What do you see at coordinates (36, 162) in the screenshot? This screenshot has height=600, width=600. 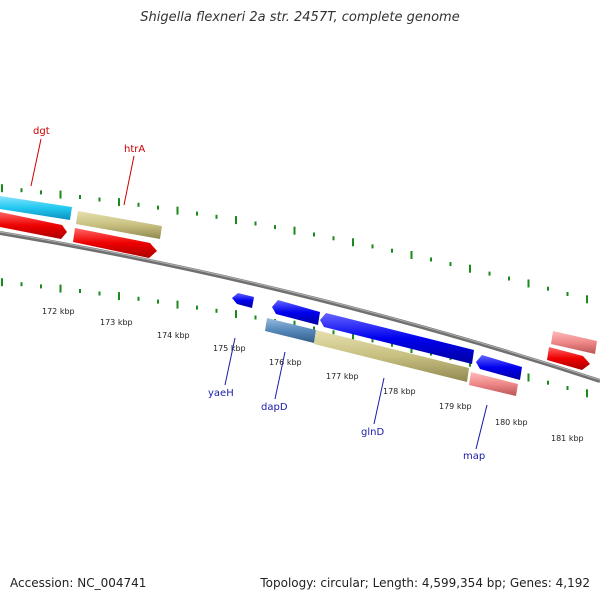 I see `leader-dgt` at bounding box center [36, 162].